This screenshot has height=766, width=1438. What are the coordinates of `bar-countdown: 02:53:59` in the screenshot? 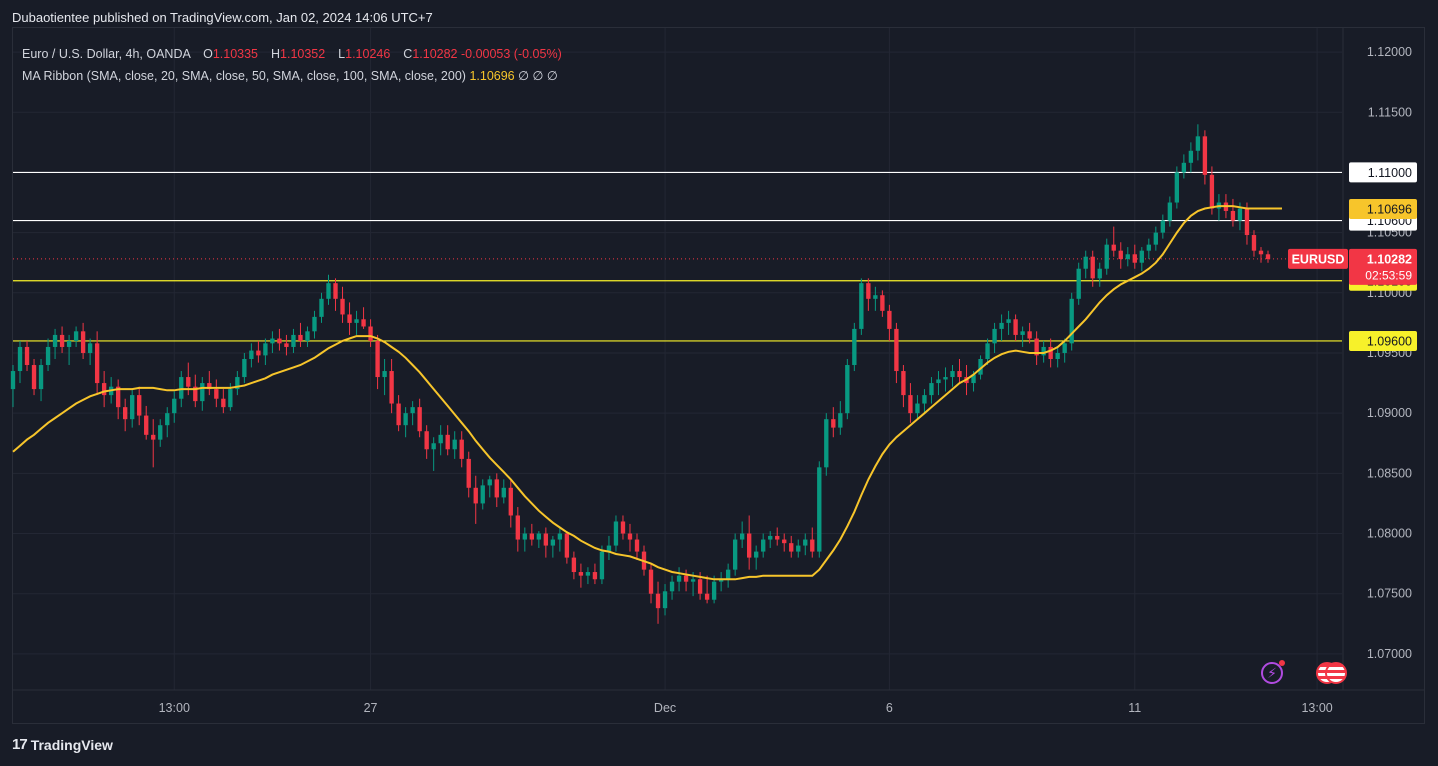 It's located at (1388, 275).